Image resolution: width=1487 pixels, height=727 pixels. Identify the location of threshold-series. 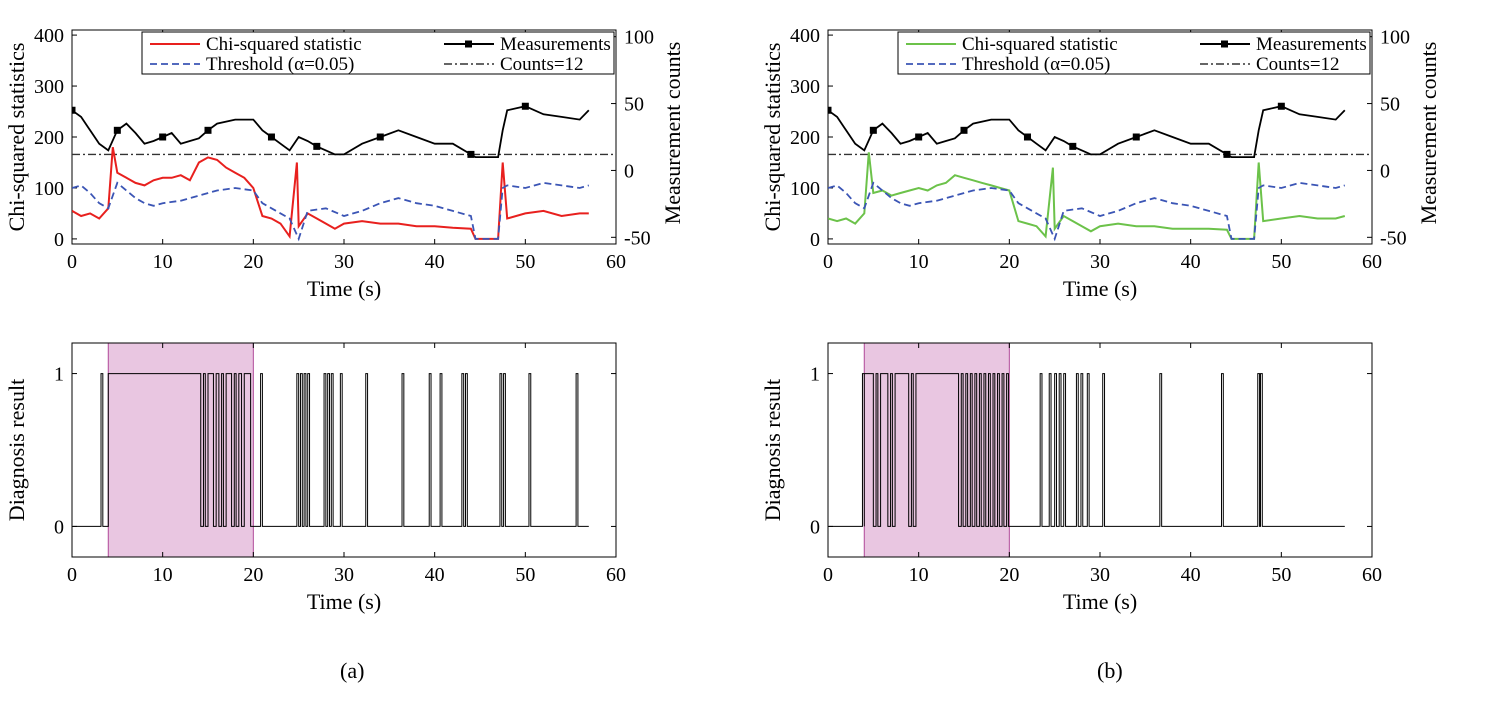
(1087, 211).